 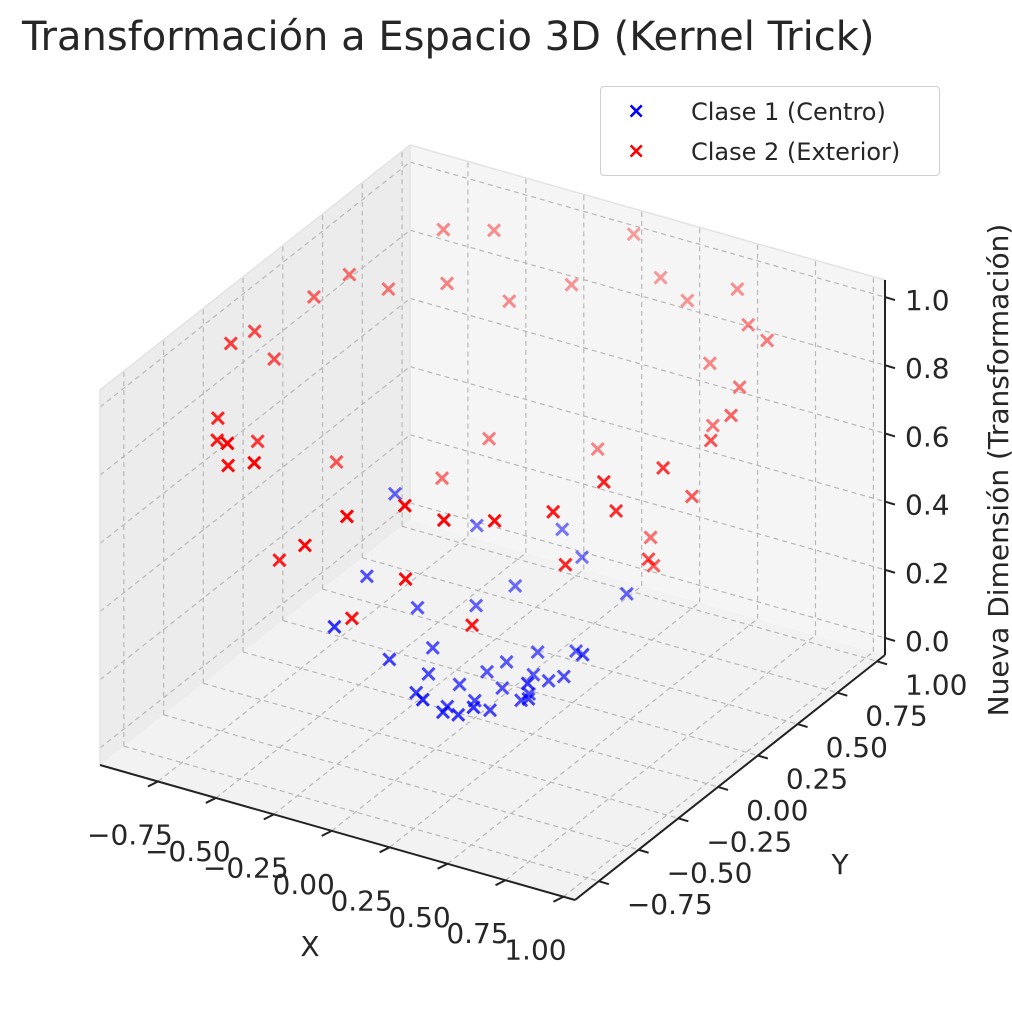 What do you see at coordinates (255, 557) in the screenshot?
I see `grid-line-left-z` at bounding box center [255, 557].